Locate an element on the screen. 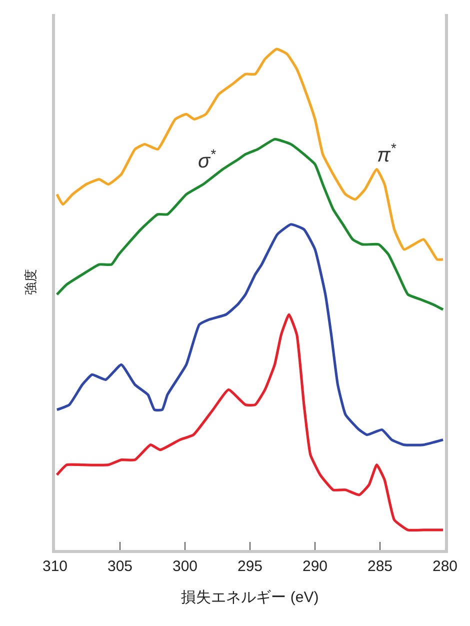  annotation: σ$^{*}$ is located at coordinates (207, 159).